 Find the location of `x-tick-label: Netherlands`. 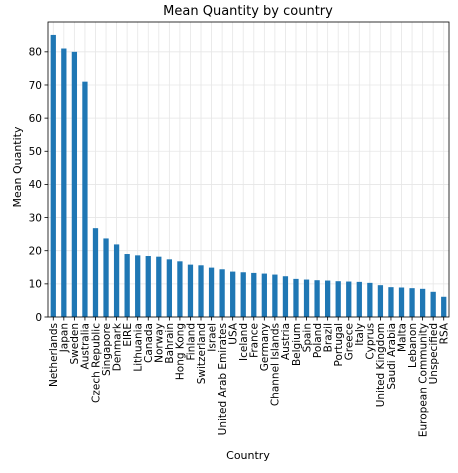

x-tick-label: Netherlands is located at coordinates (54, 355).